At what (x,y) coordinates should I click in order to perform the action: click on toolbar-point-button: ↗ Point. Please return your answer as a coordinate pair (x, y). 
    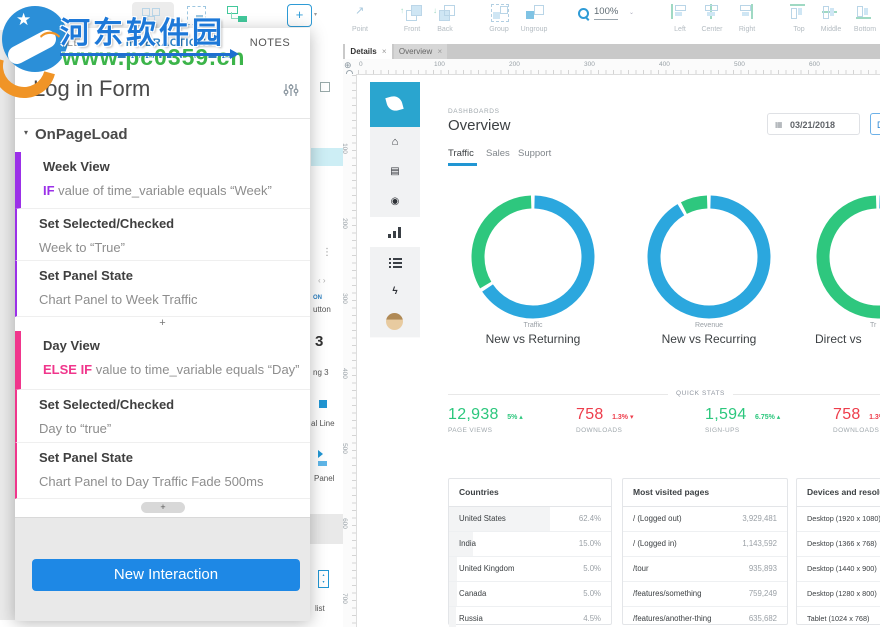
    Looking at the image, I should click on (360, 19).